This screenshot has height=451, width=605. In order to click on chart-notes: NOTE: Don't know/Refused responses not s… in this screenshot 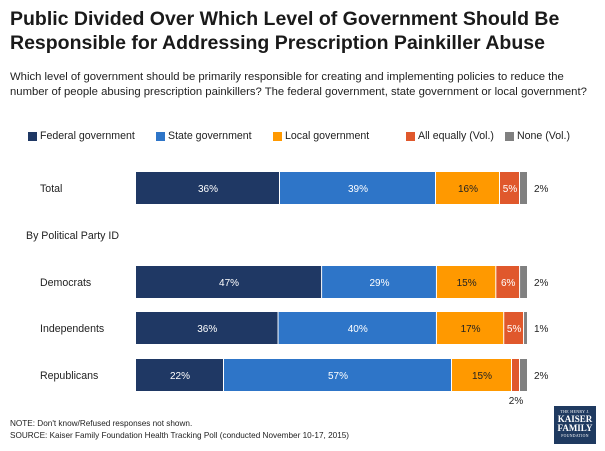, I will do `click(179, 430)`.